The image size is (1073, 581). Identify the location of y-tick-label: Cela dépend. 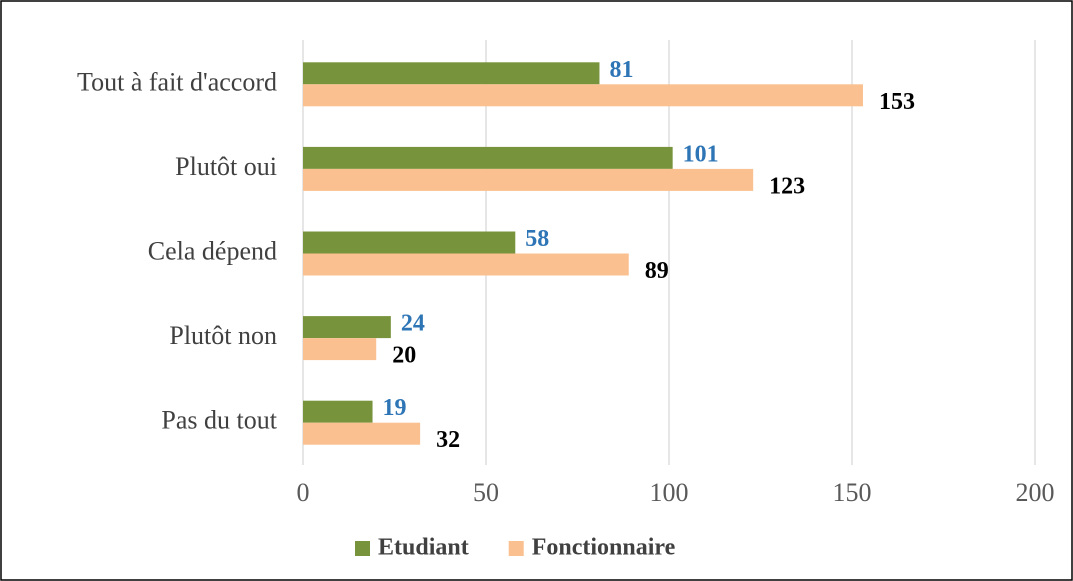
(212, 250).